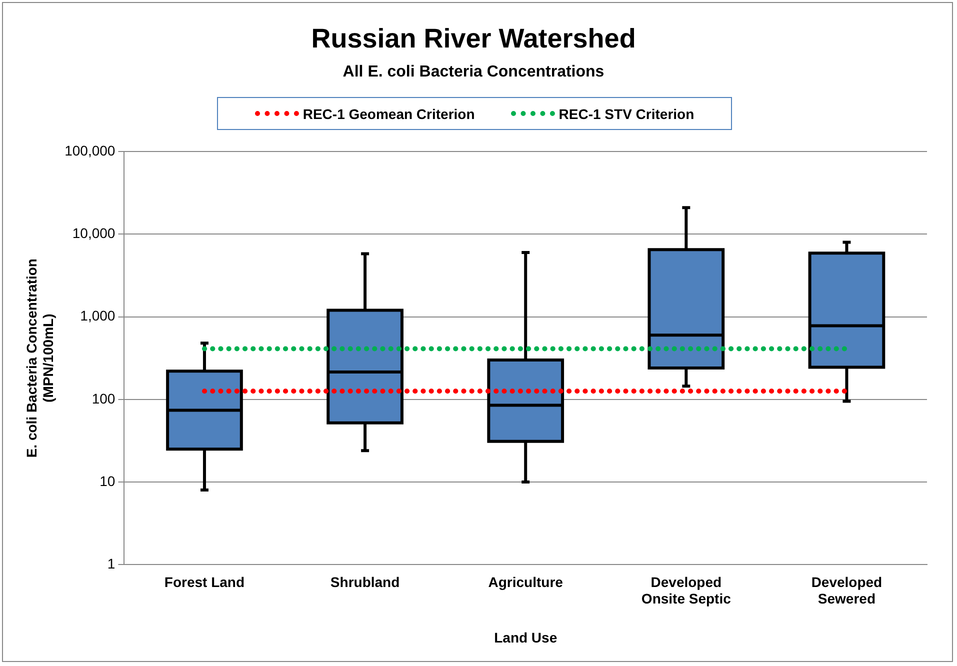 The width and height of the screenshot is (957, 666). Describe the element at coordinates (526, 637) in the screenshot. I see `x-axis-title: Land Use` at that location.